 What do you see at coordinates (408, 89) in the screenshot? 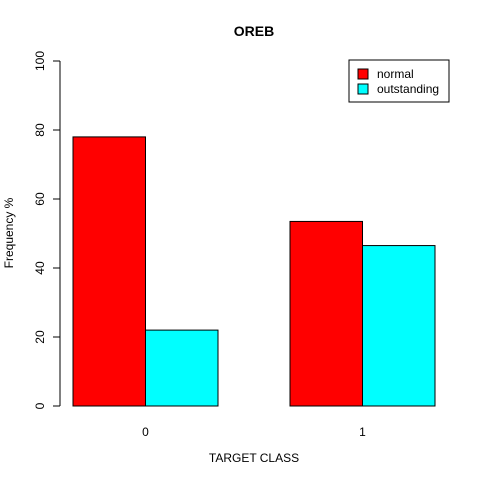
I see `legend-label-outstanding: outstanding` at bounding box center [408, 89].